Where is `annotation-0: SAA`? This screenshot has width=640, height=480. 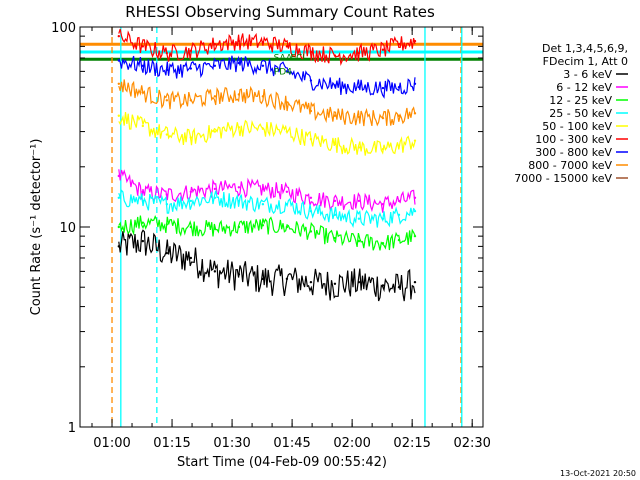 annotation-0: SAA is located at coordinates (283, 58).